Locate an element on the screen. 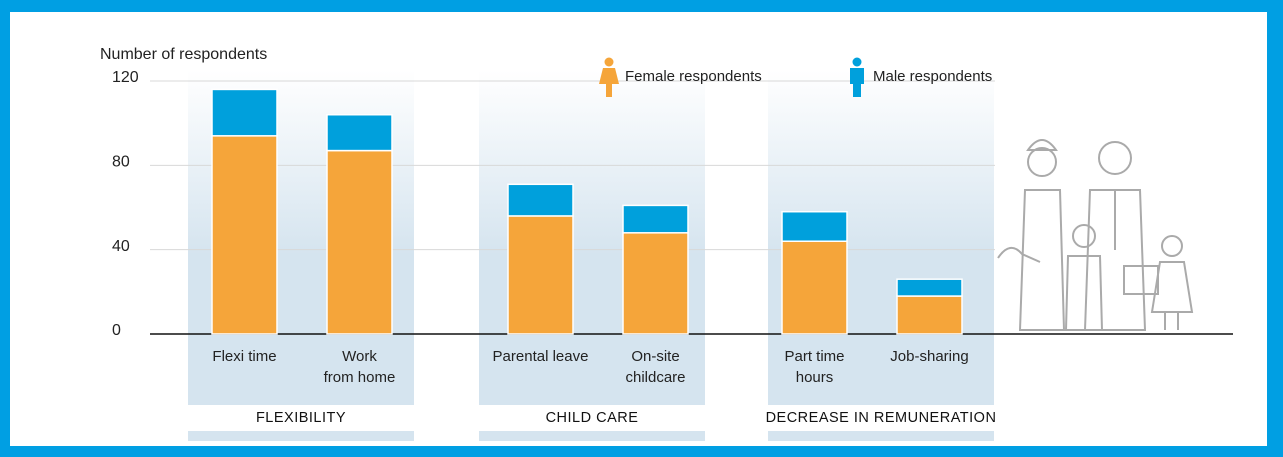 The height and width of the screenshot is (457, 1283). y-tick-label: 120 is located at coordinates (125, 77).